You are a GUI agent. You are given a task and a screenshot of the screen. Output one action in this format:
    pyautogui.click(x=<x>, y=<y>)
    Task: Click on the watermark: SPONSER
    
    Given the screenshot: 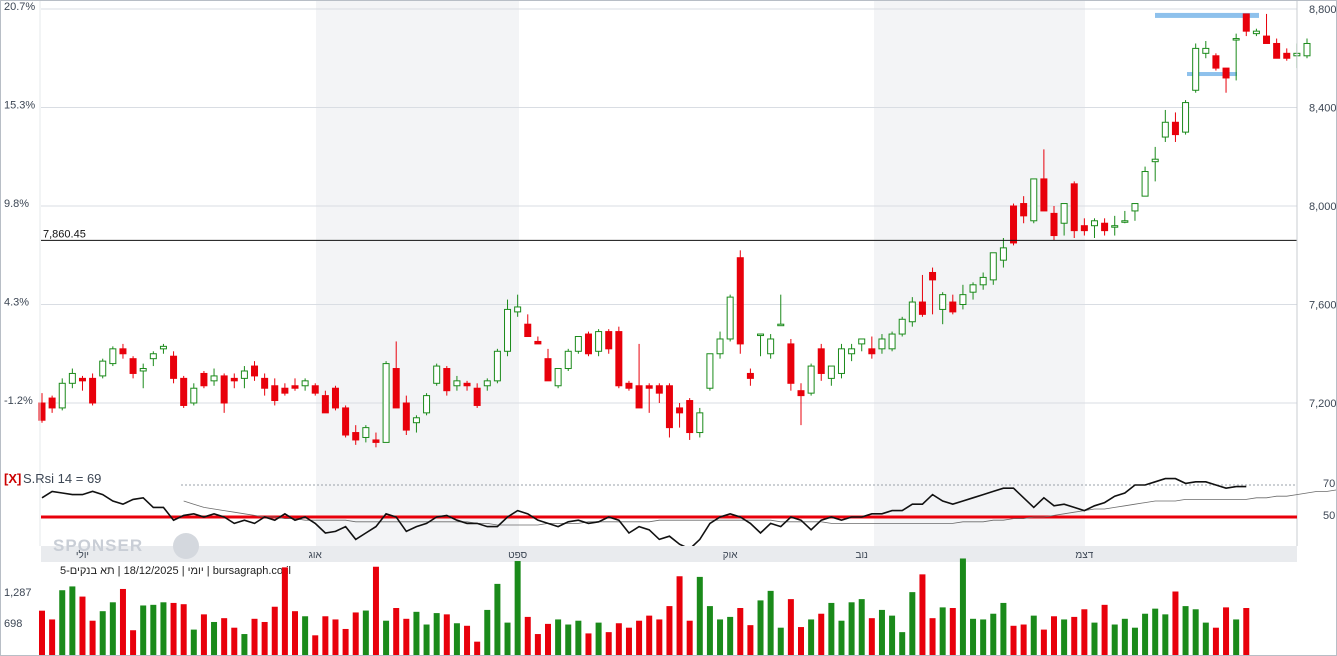 What is the action you would take?
    pyautogui.click(x=98, y=545)
    